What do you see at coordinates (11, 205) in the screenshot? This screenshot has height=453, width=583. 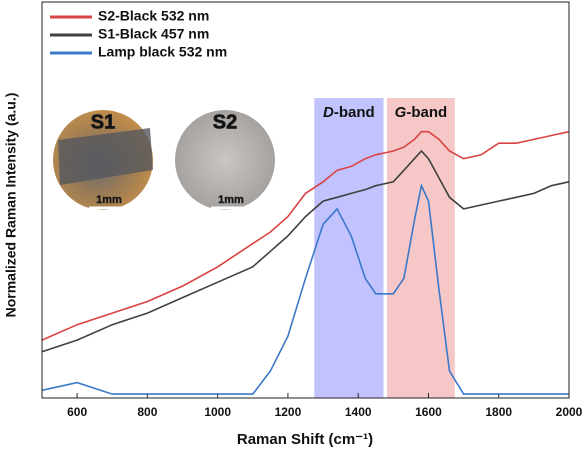 I see `y-axis-label: Normalized Raman Intensity (a.u.)` at bounding box center [11, 205].